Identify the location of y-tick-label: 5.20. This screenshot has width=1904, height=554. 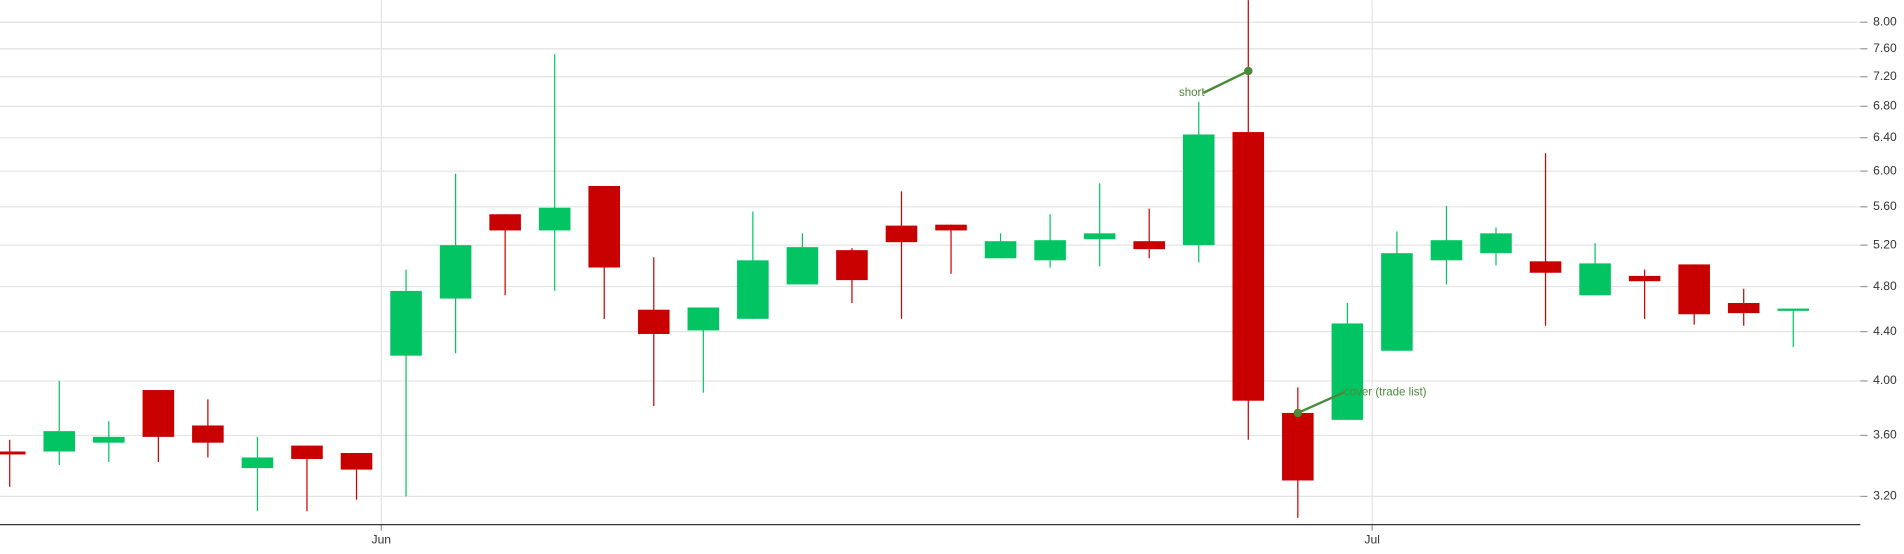
(1885, 244).